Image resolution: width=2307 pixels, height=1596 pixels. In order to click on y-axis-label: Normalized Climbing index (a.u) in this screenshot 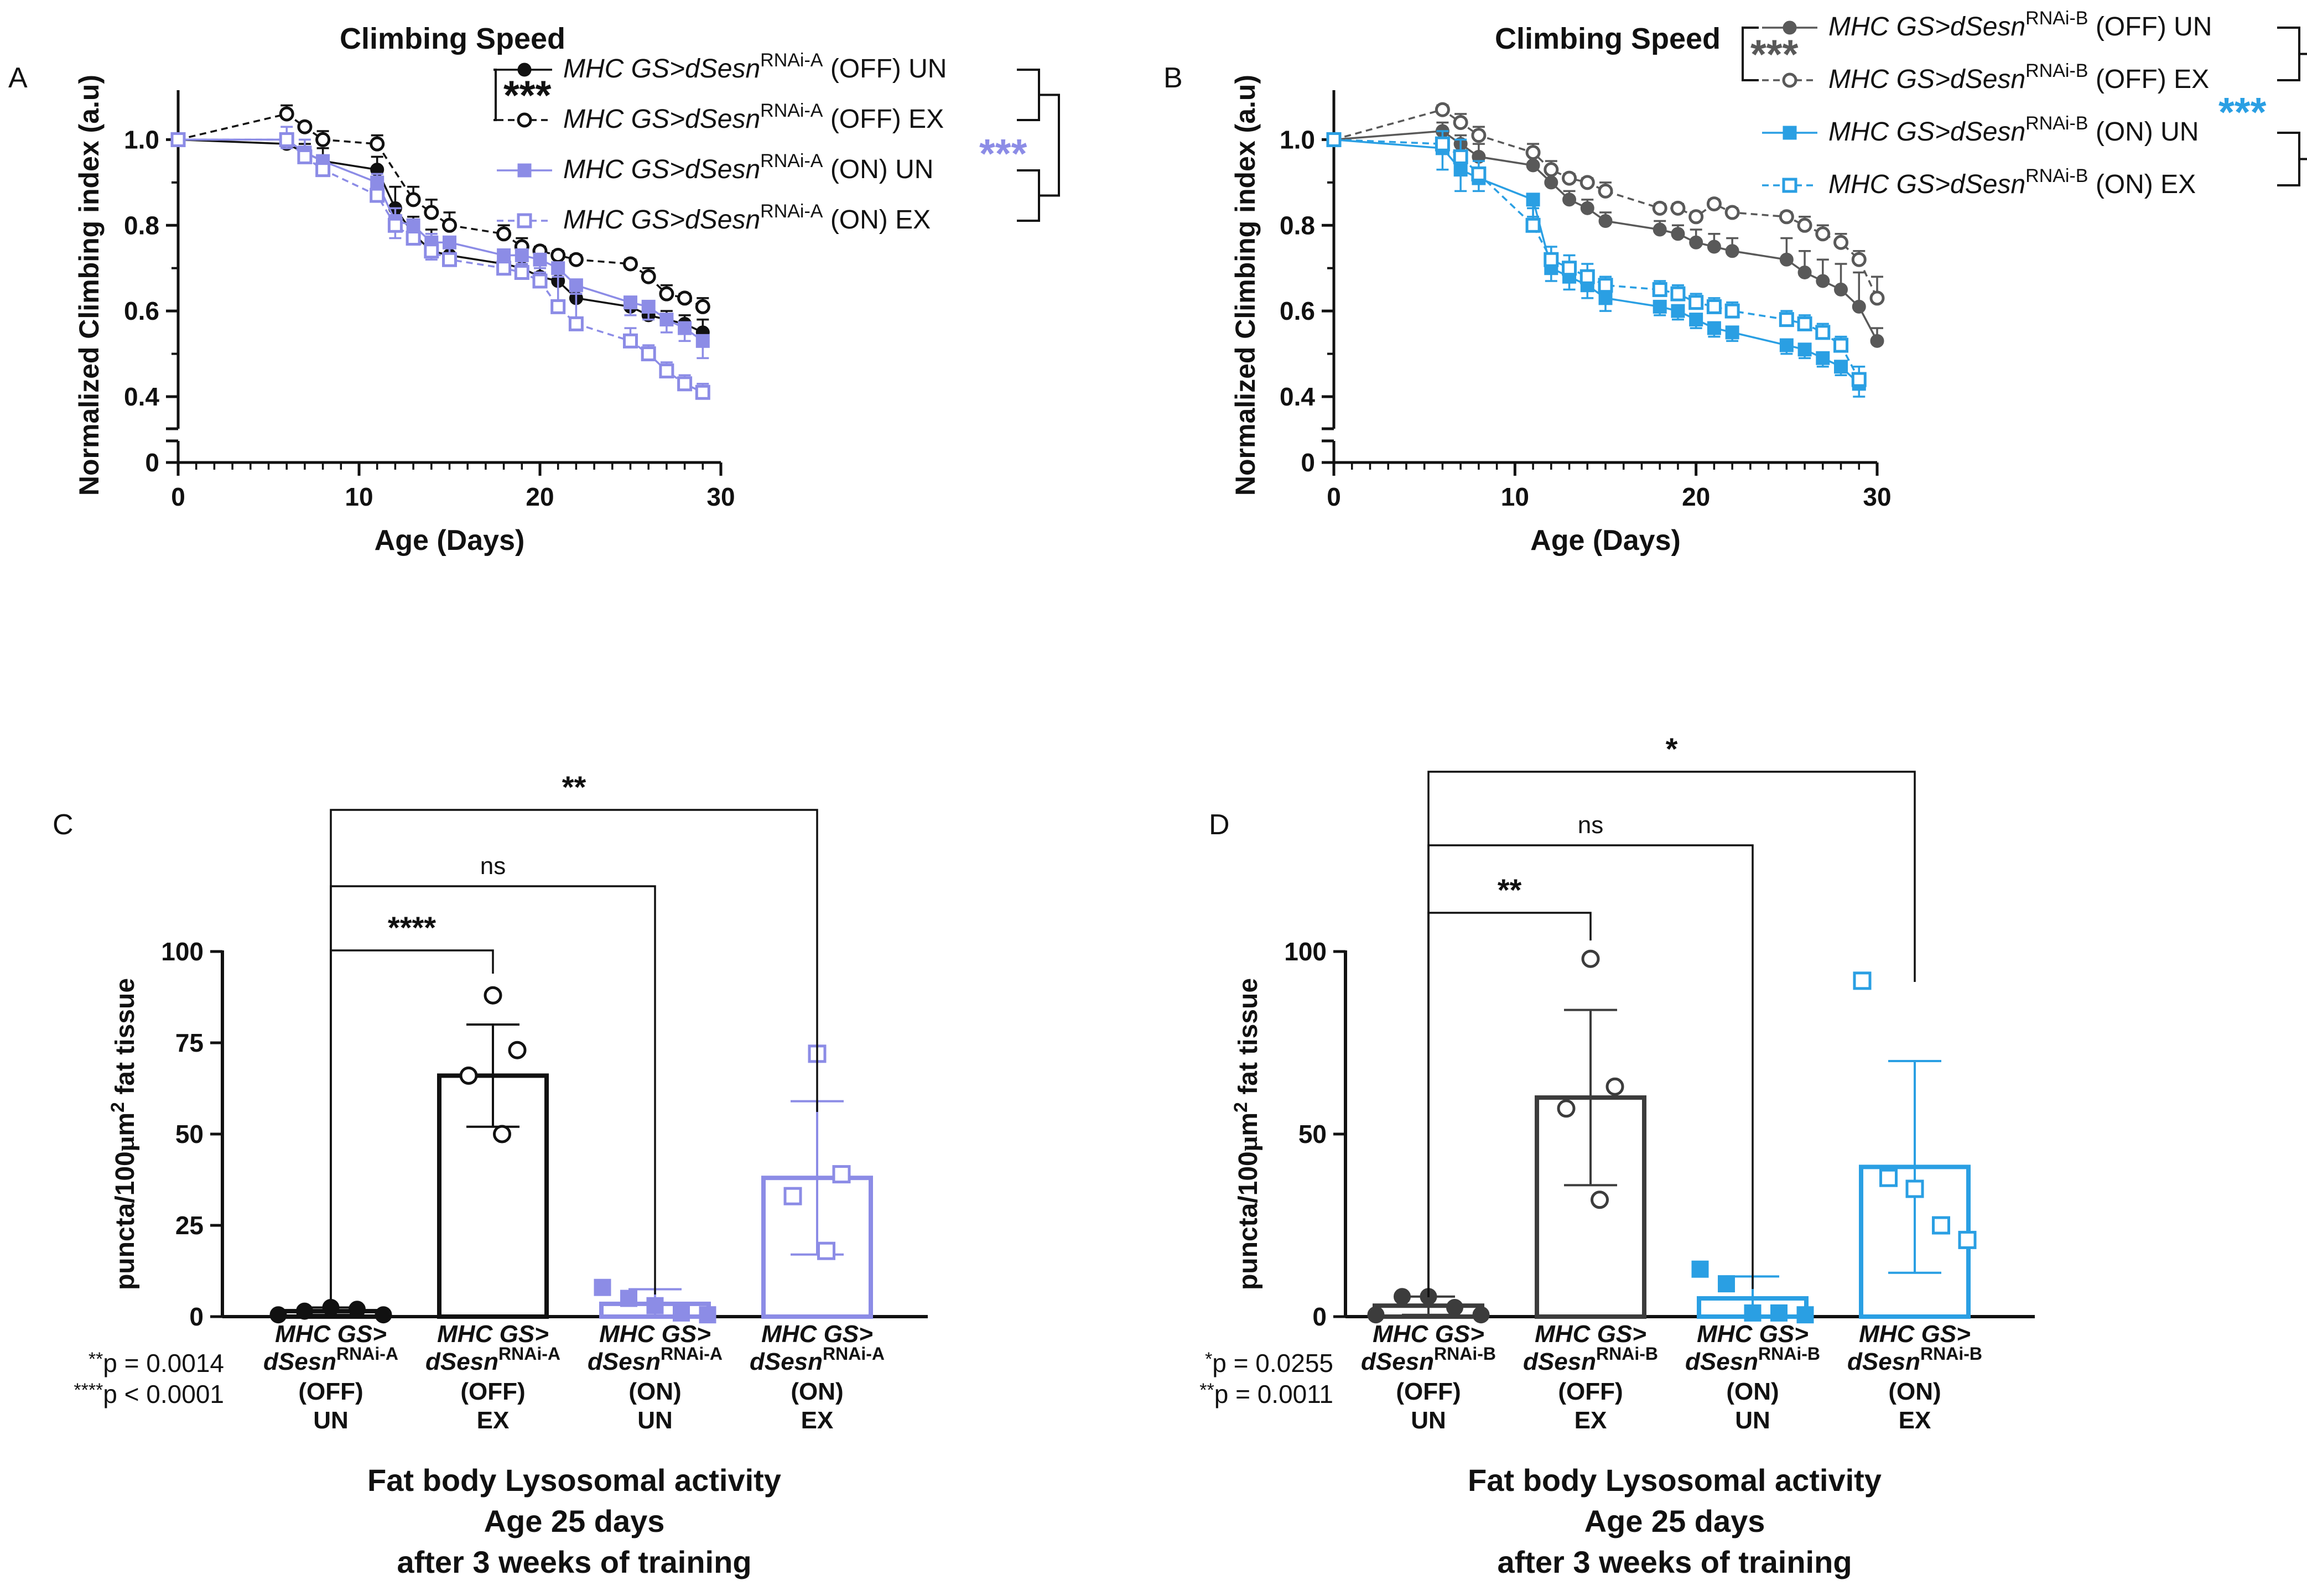, I will do `click(1246, 286)`.